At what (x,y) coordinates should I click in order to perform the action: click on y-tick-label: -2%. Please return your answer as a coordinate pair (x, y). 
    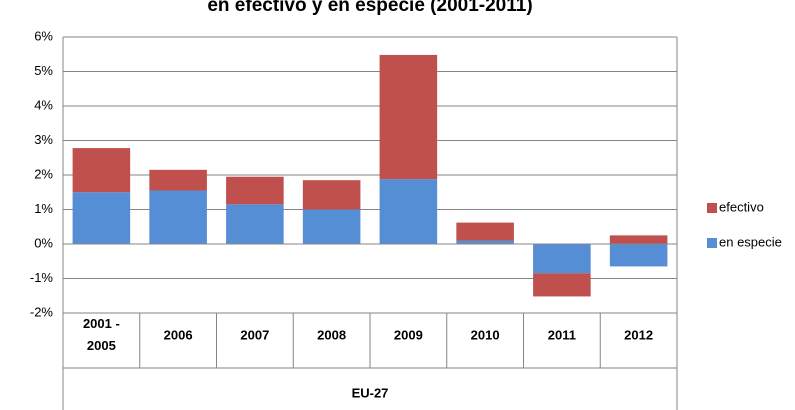
    Looking at the image, I should click on (42, 311).